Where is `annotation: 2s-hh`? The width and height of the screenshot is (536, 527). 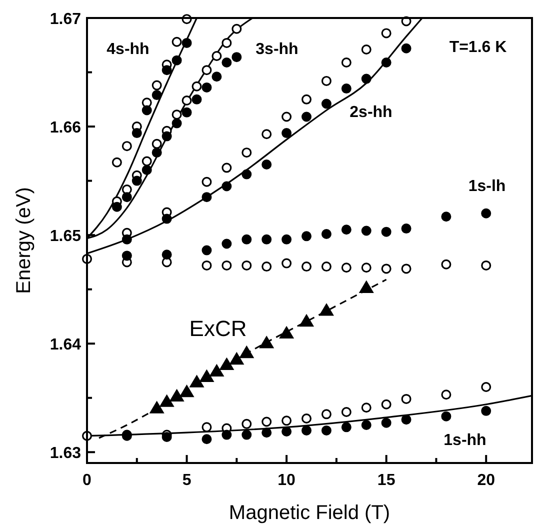 annotation: 2s-hh is located at coordinates (371, 113).